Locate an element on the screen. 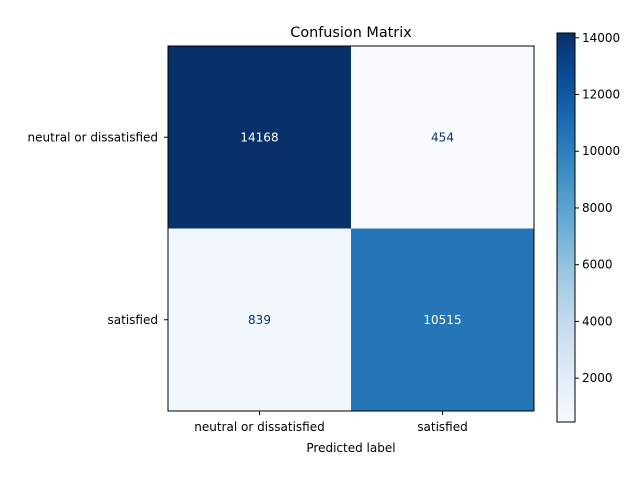 The width and height of the screenshot is (640, 480). y-axis-ticks: neutral or dissatisfied satisfied is located at coordinates (98, 228).